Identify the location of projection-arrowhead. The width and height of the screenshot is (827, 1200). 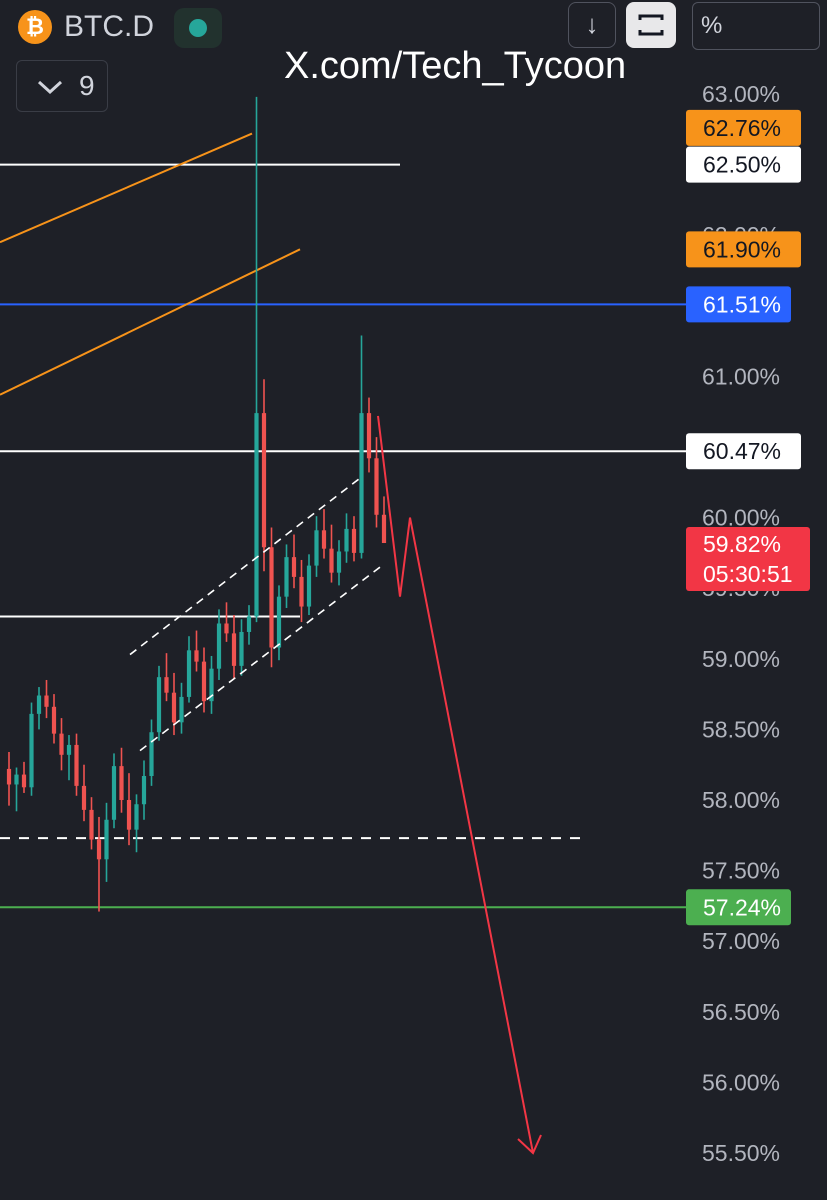
(529, 1144).